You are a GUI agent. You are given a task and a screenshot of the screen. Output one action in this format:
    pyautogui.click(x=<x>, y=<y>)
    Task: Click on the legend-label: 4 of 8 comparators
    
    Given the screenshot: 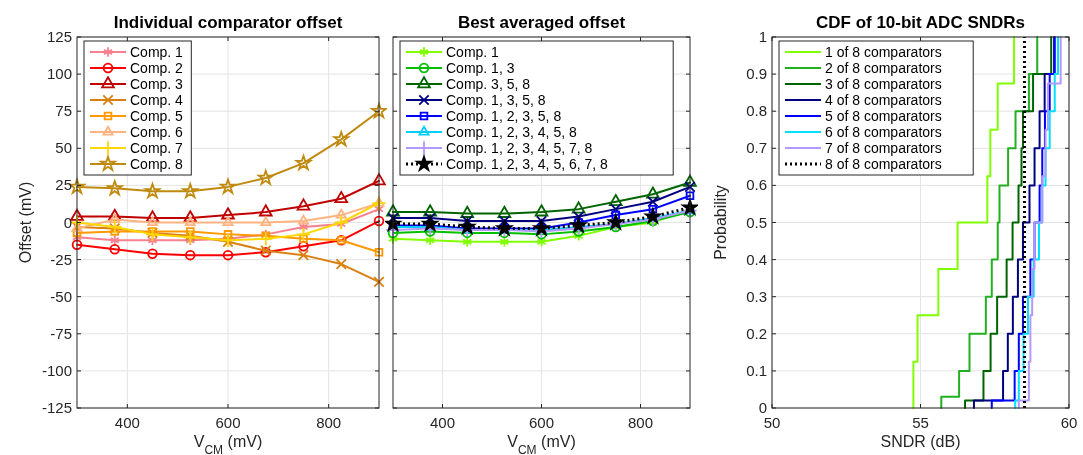 What is the action you would take?
    pyautogui.click(x=883, y=100)
    